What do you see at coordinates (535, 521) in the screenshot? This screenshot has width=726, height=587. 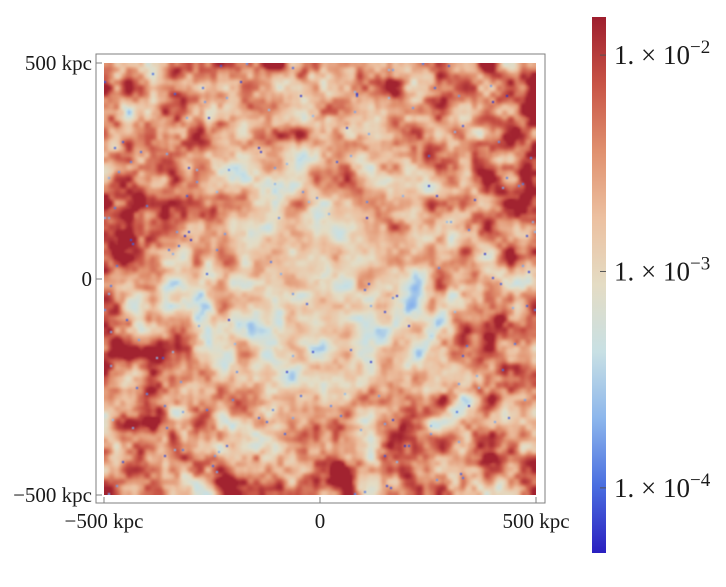 I see `x-tick-label: 500 kpc` at bounding box center [535, 521].